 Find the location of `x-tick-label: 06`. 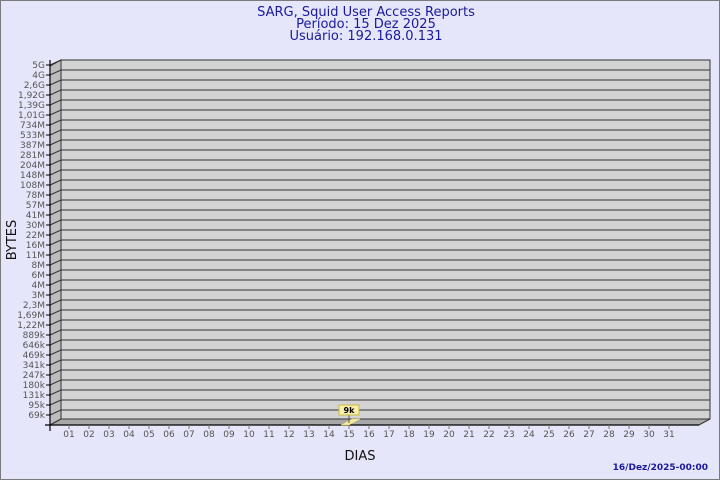

x-tick-label: 06 is located at coordinates (169, 435).